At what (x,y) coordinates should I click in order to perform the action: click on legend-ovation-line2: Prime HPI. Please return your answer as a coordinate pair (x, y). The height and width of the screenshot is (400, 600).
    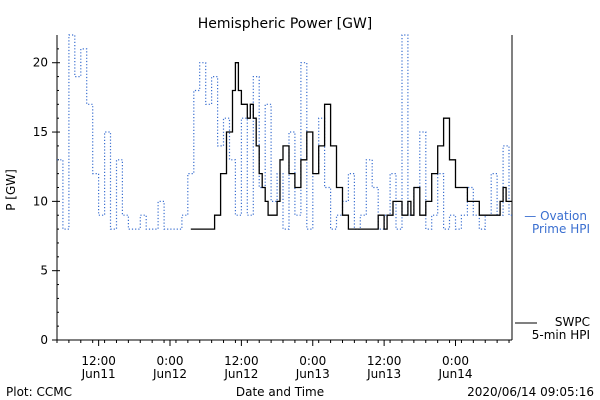
    Looking at the image, I should click on (561, 229).